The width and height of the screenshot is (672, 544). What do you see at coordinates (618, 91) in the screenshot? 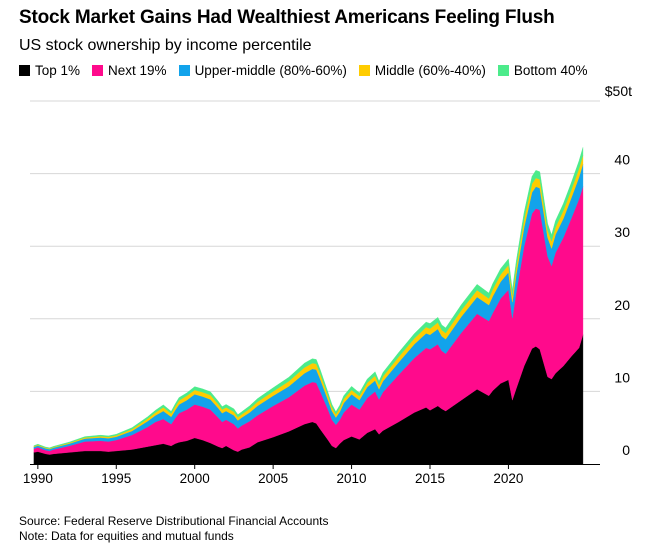
I see `y-axis-unit-label: $50t` at bounding box center [618, 91].